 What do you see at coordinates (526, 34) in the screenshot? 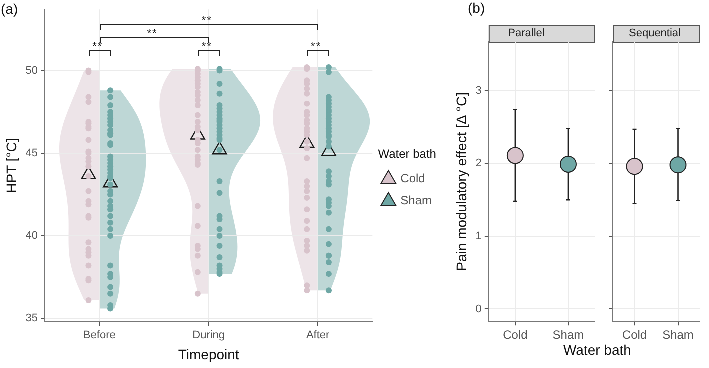
I see `chart-title: Parallel` at bounding box center [526, 34].